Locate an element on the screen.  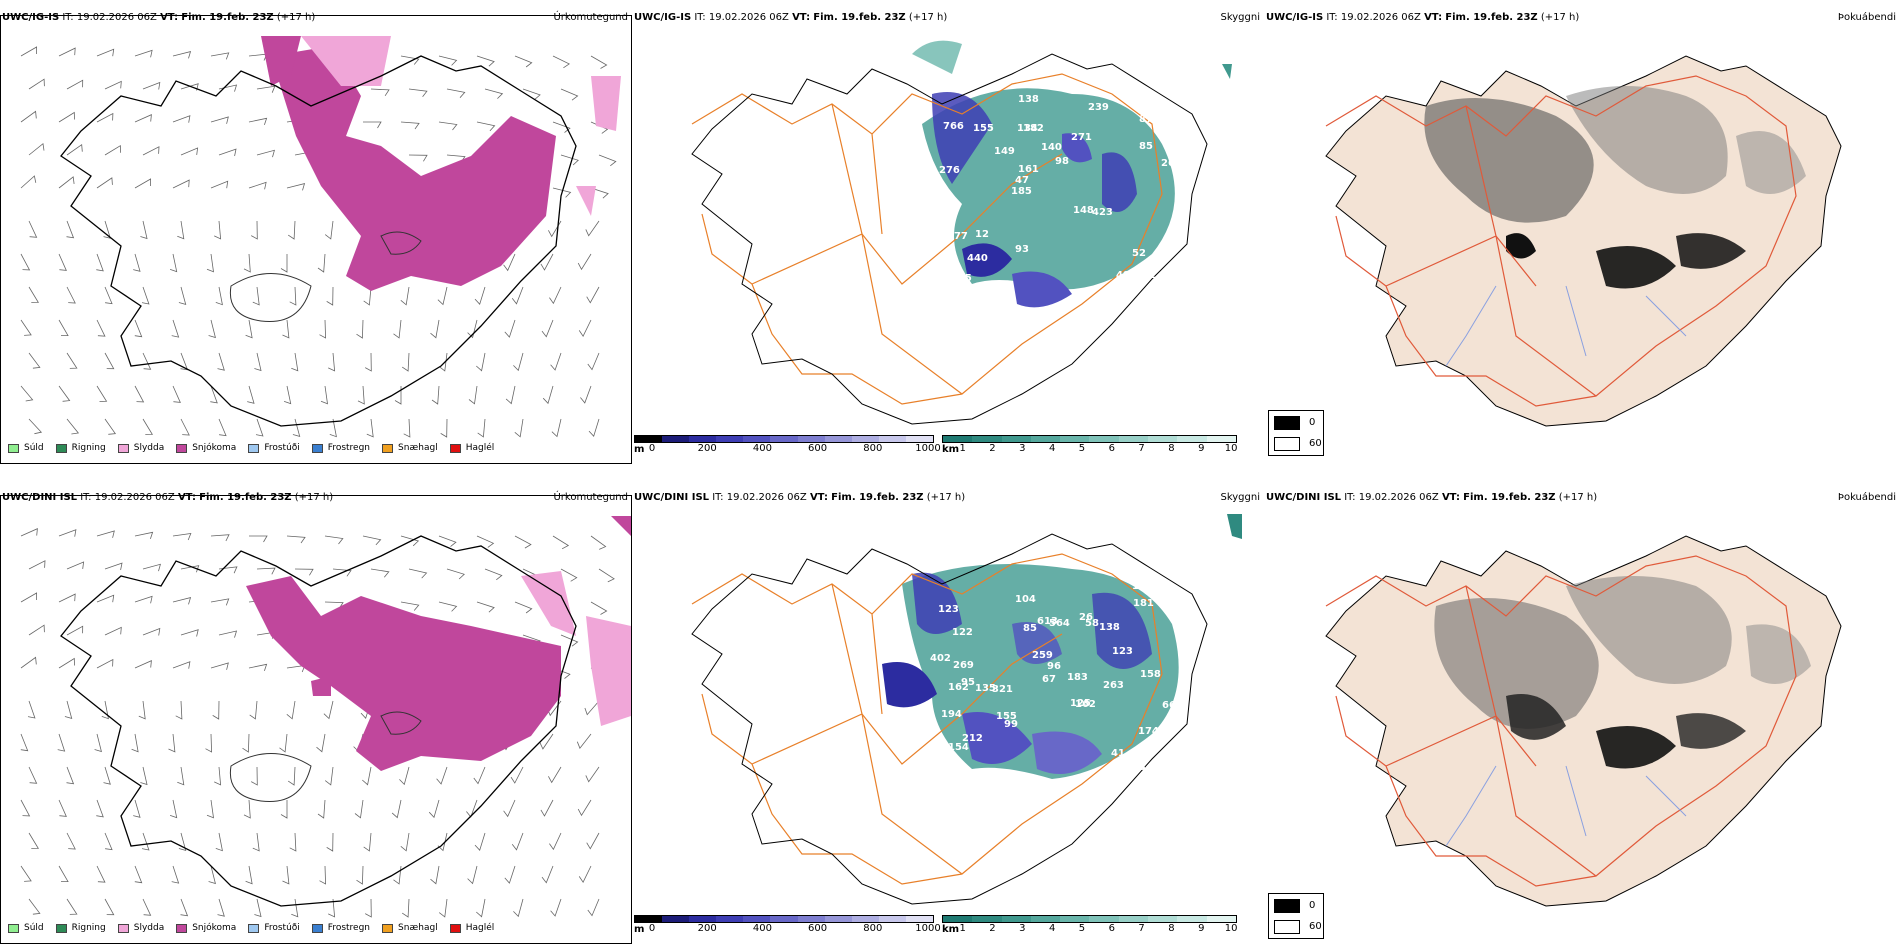
snow-areas is located at coordinates (403, 673).